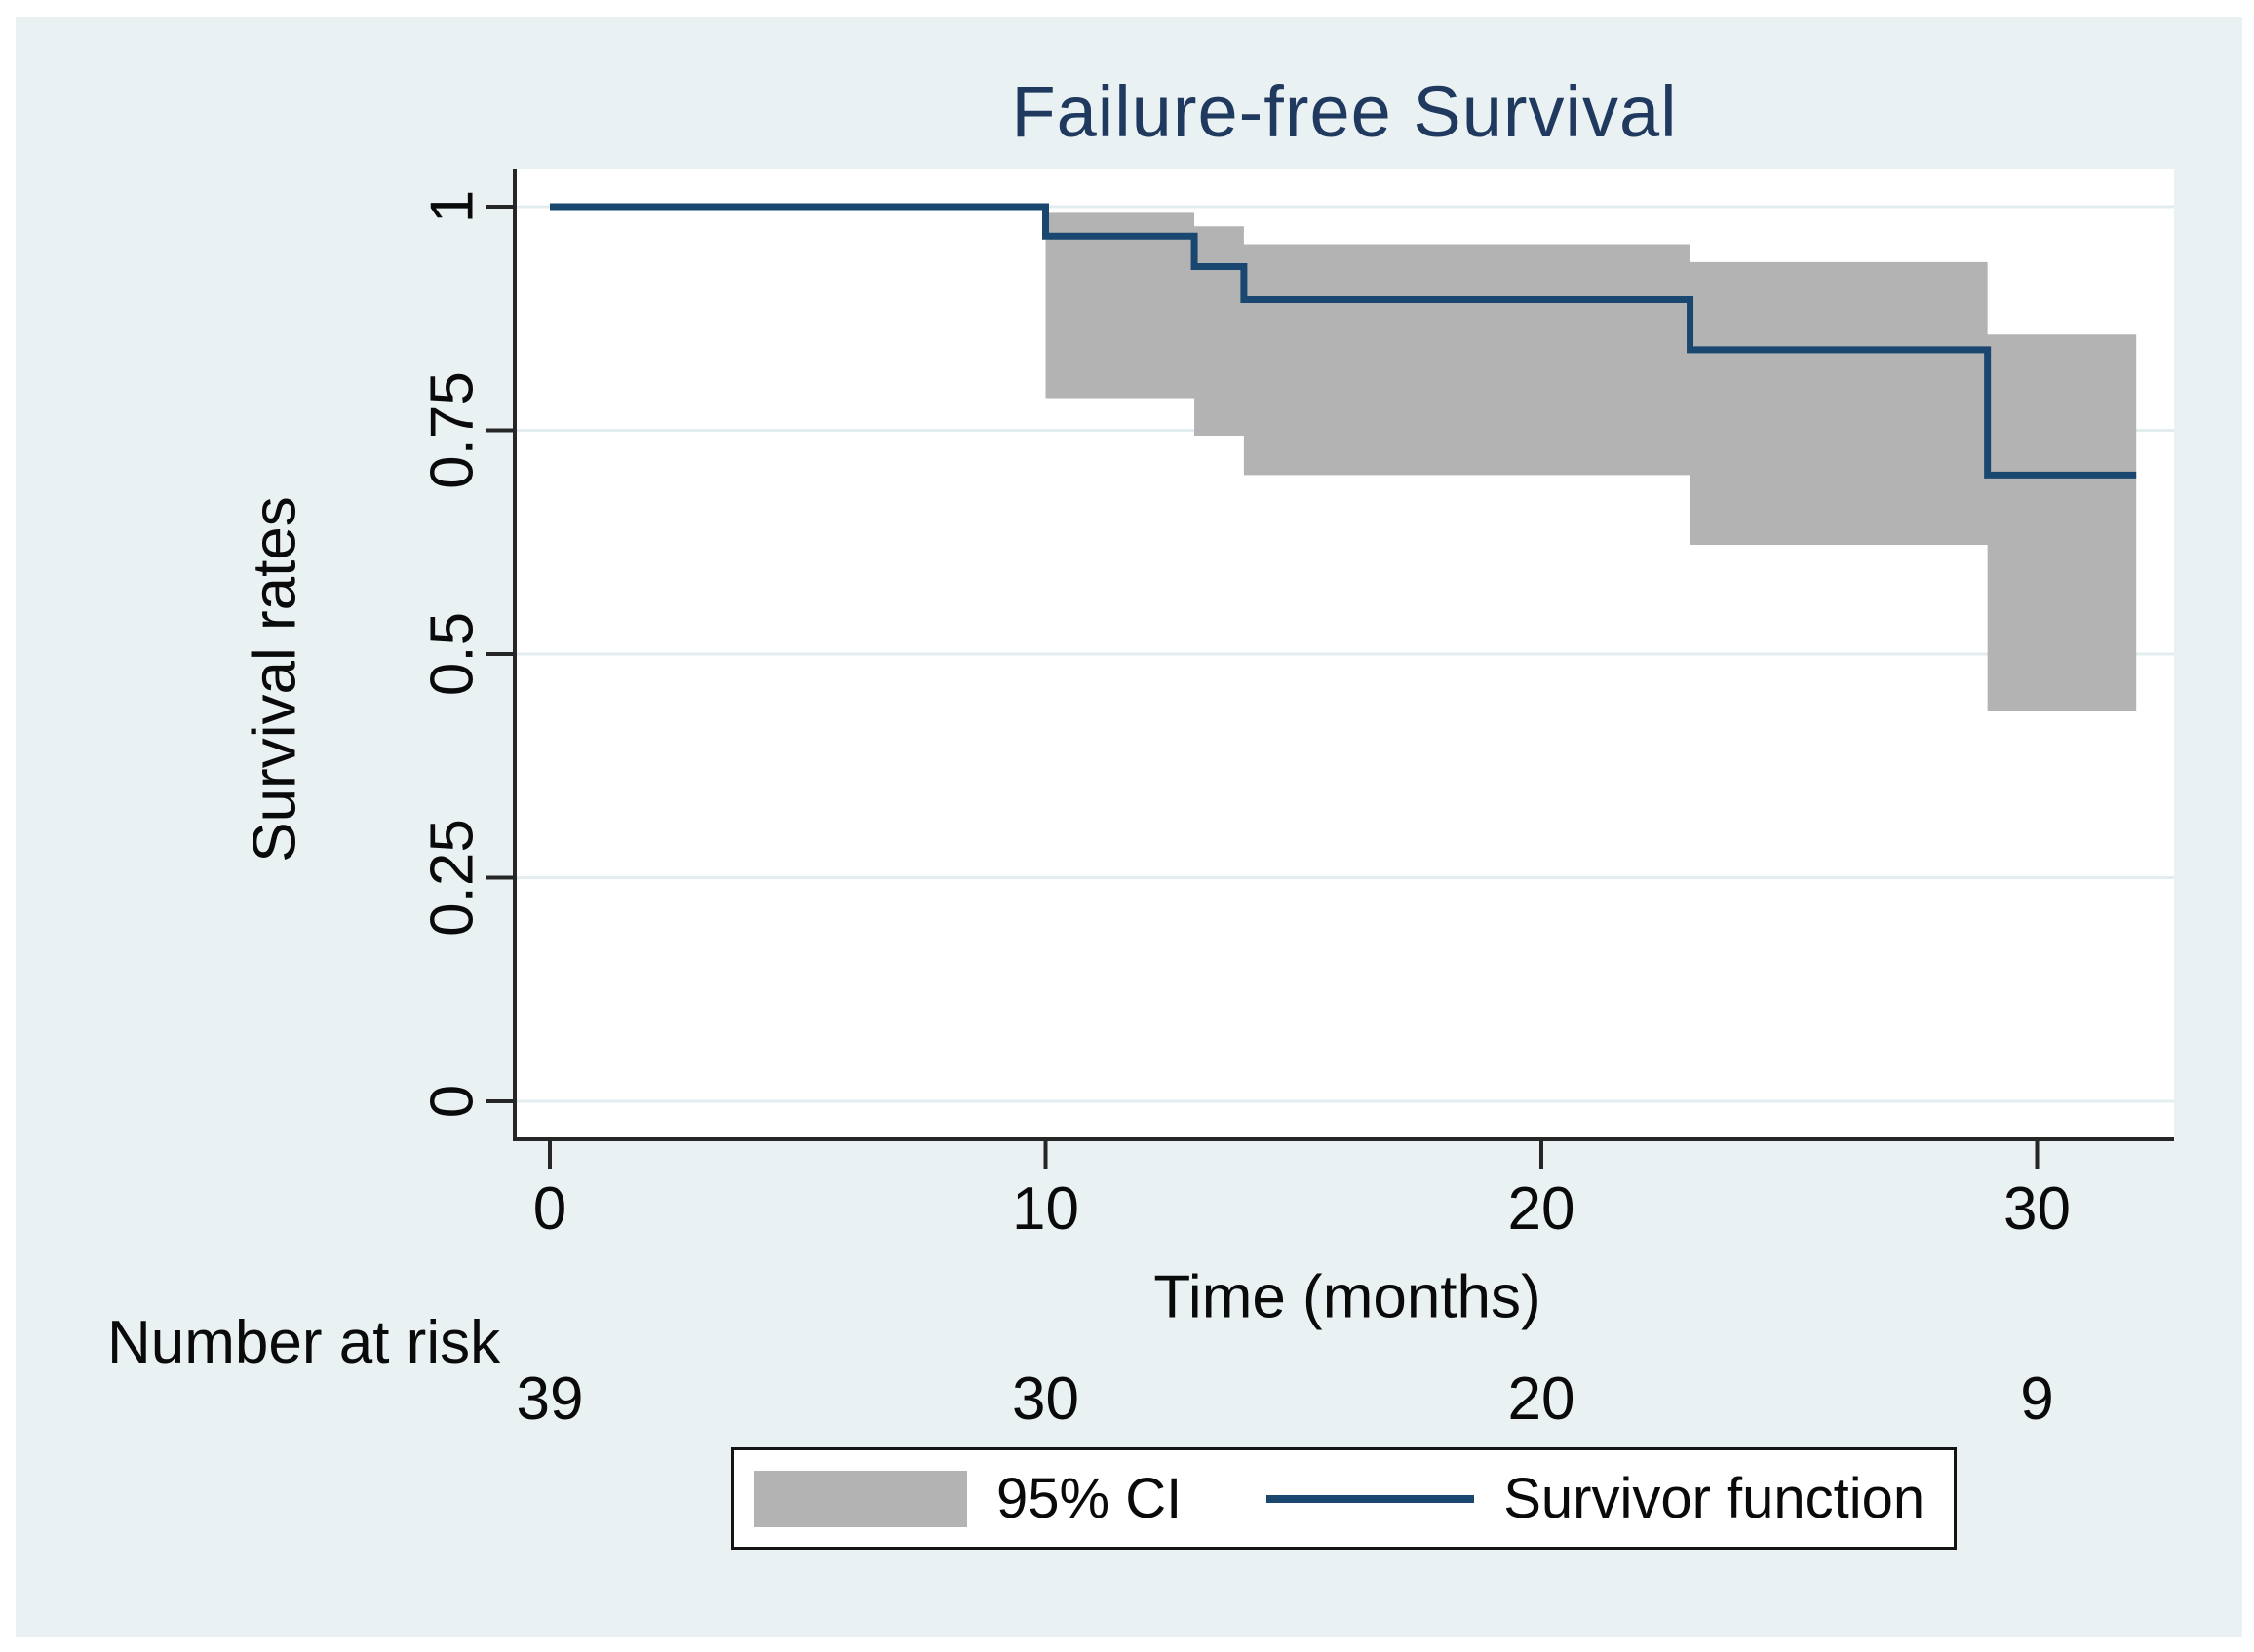 Image resolution: width=2254 pixels, height=1652 pixels. Describe the element at coordinates (1370, 1498) in the screenshot. I see `survivor-line-swatch` at that location.